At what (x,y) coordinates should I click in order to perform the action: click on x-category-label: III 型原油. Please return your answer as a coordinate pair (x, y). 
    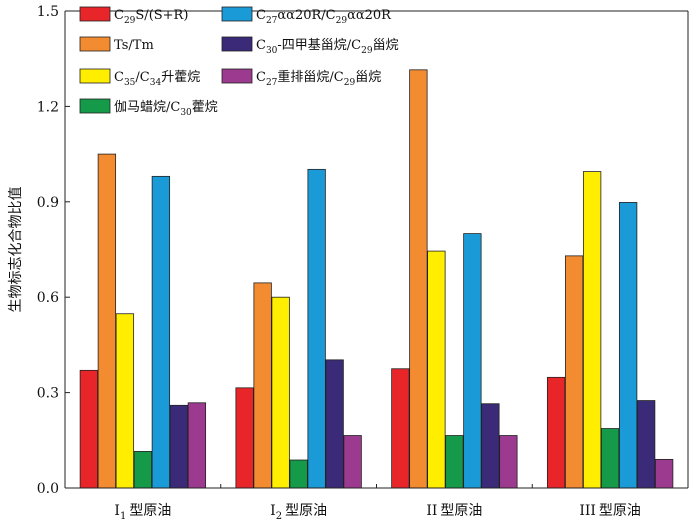
    Looking at the image, I should click on (610, 511).